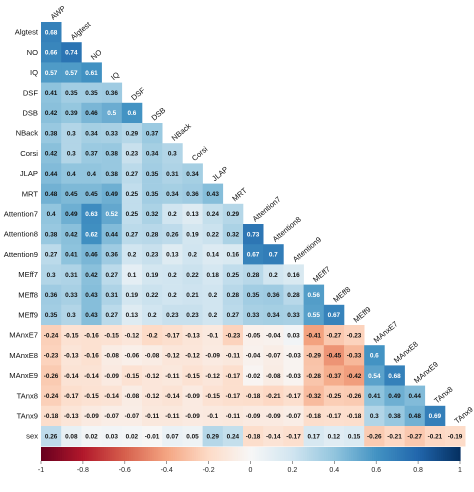 The width and height of the screenshot is (474, 492). I want to click on cell-value: 0.25, so click(233, 275).